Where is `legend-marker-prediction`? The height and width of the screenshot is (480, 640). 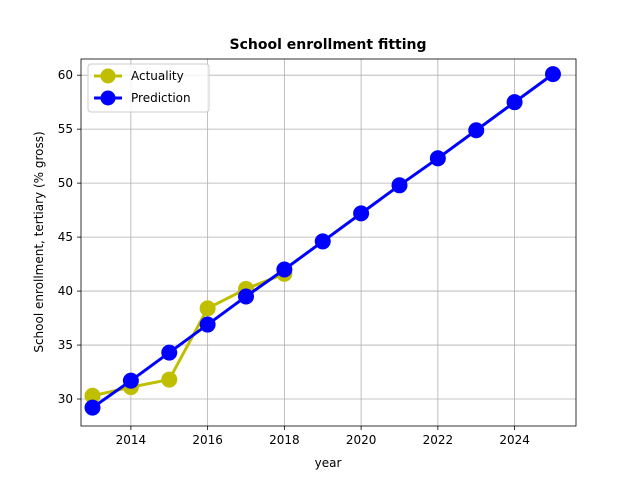
legend-marker-prediction is located at coordinates (108, 98).